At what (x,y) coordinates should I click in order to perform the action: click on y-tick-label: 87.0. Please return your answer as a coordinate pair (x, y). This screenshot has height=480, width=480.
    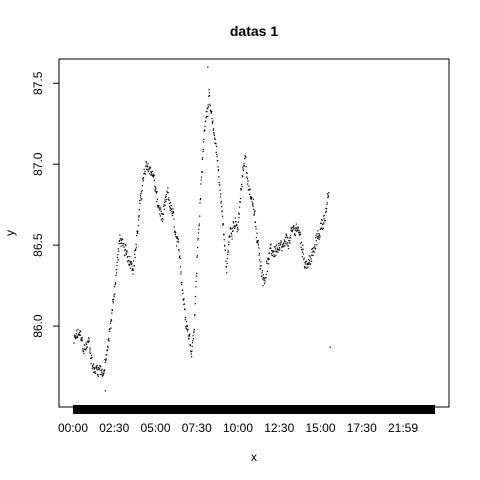
    Looking at the image, I should click on (38, 164).